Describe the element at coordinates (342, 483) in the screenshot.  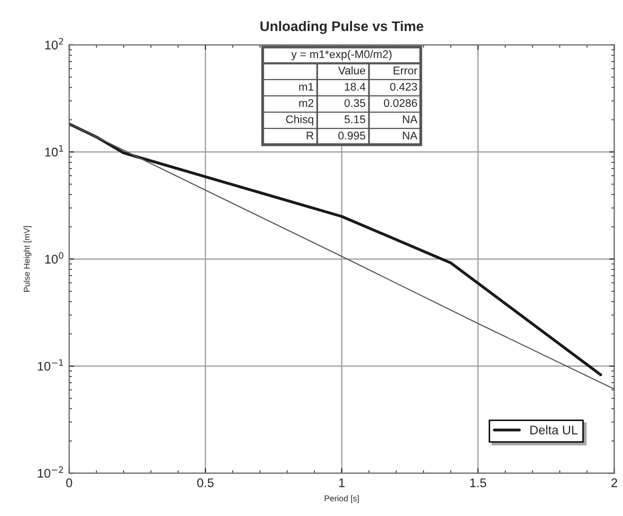
I see `x-tick-label: 1` at that location.